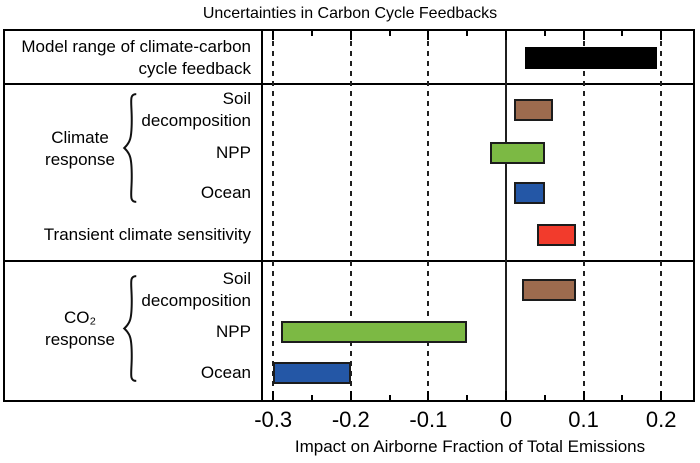  I want to click on xtick-label--0.1: -0.1, so click(428, 419).